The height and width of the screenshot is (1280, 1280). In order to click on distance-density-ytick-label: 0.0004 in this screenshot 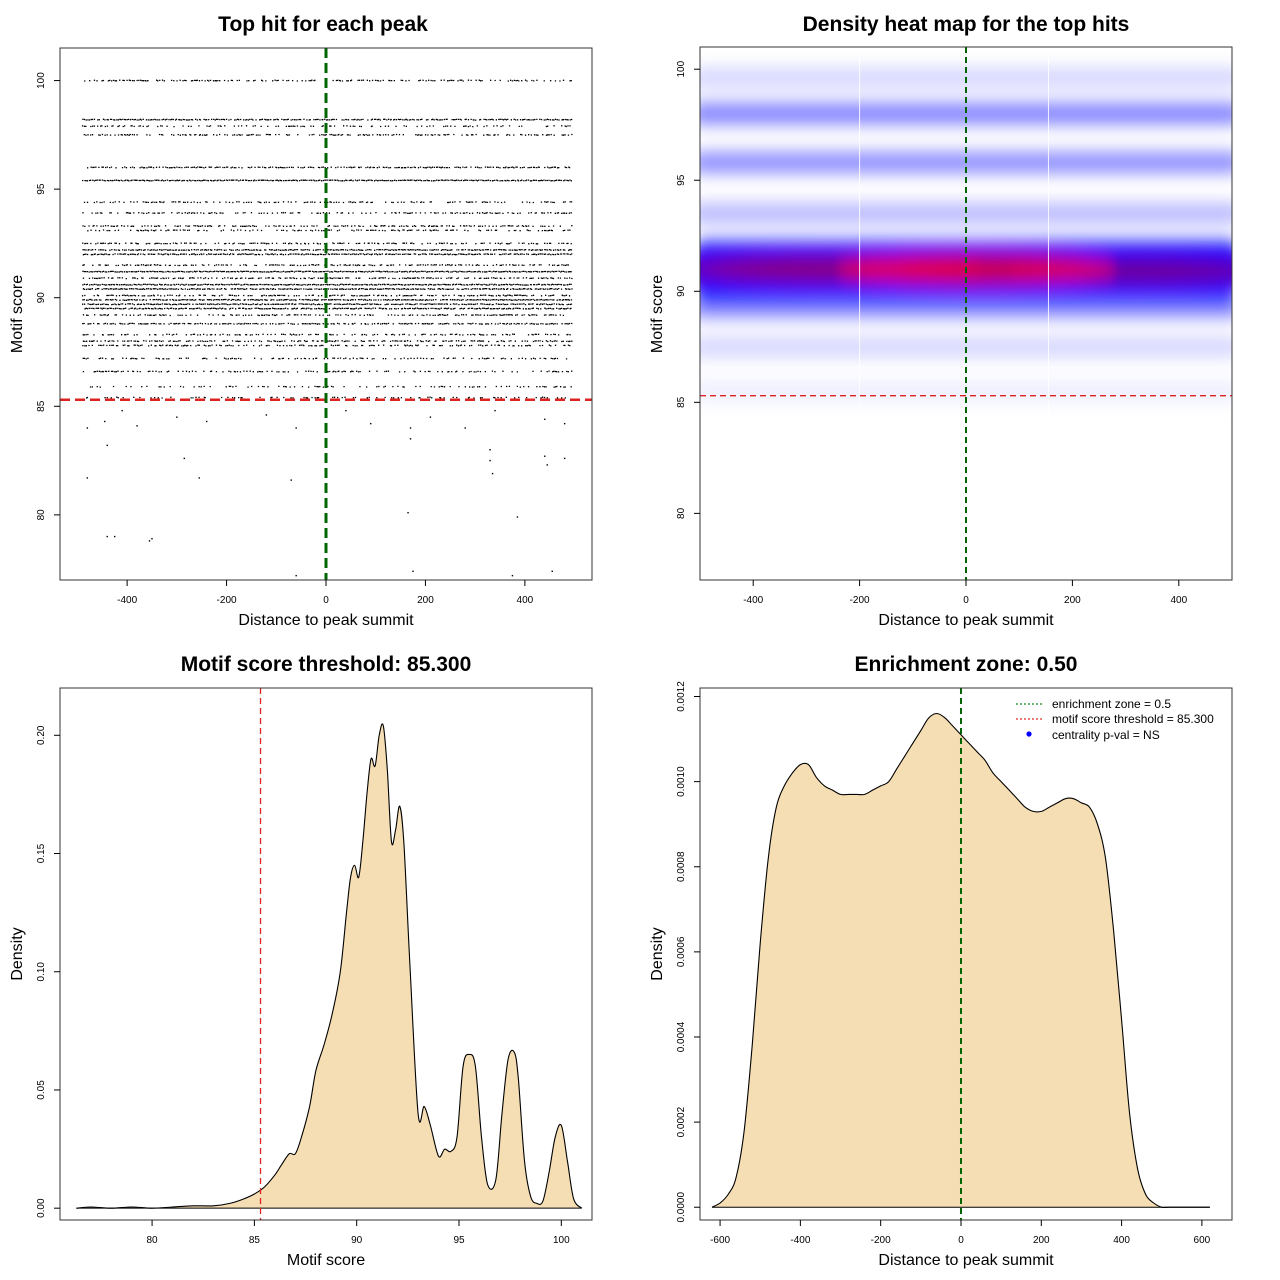, I will do `click(681, 1036)`.